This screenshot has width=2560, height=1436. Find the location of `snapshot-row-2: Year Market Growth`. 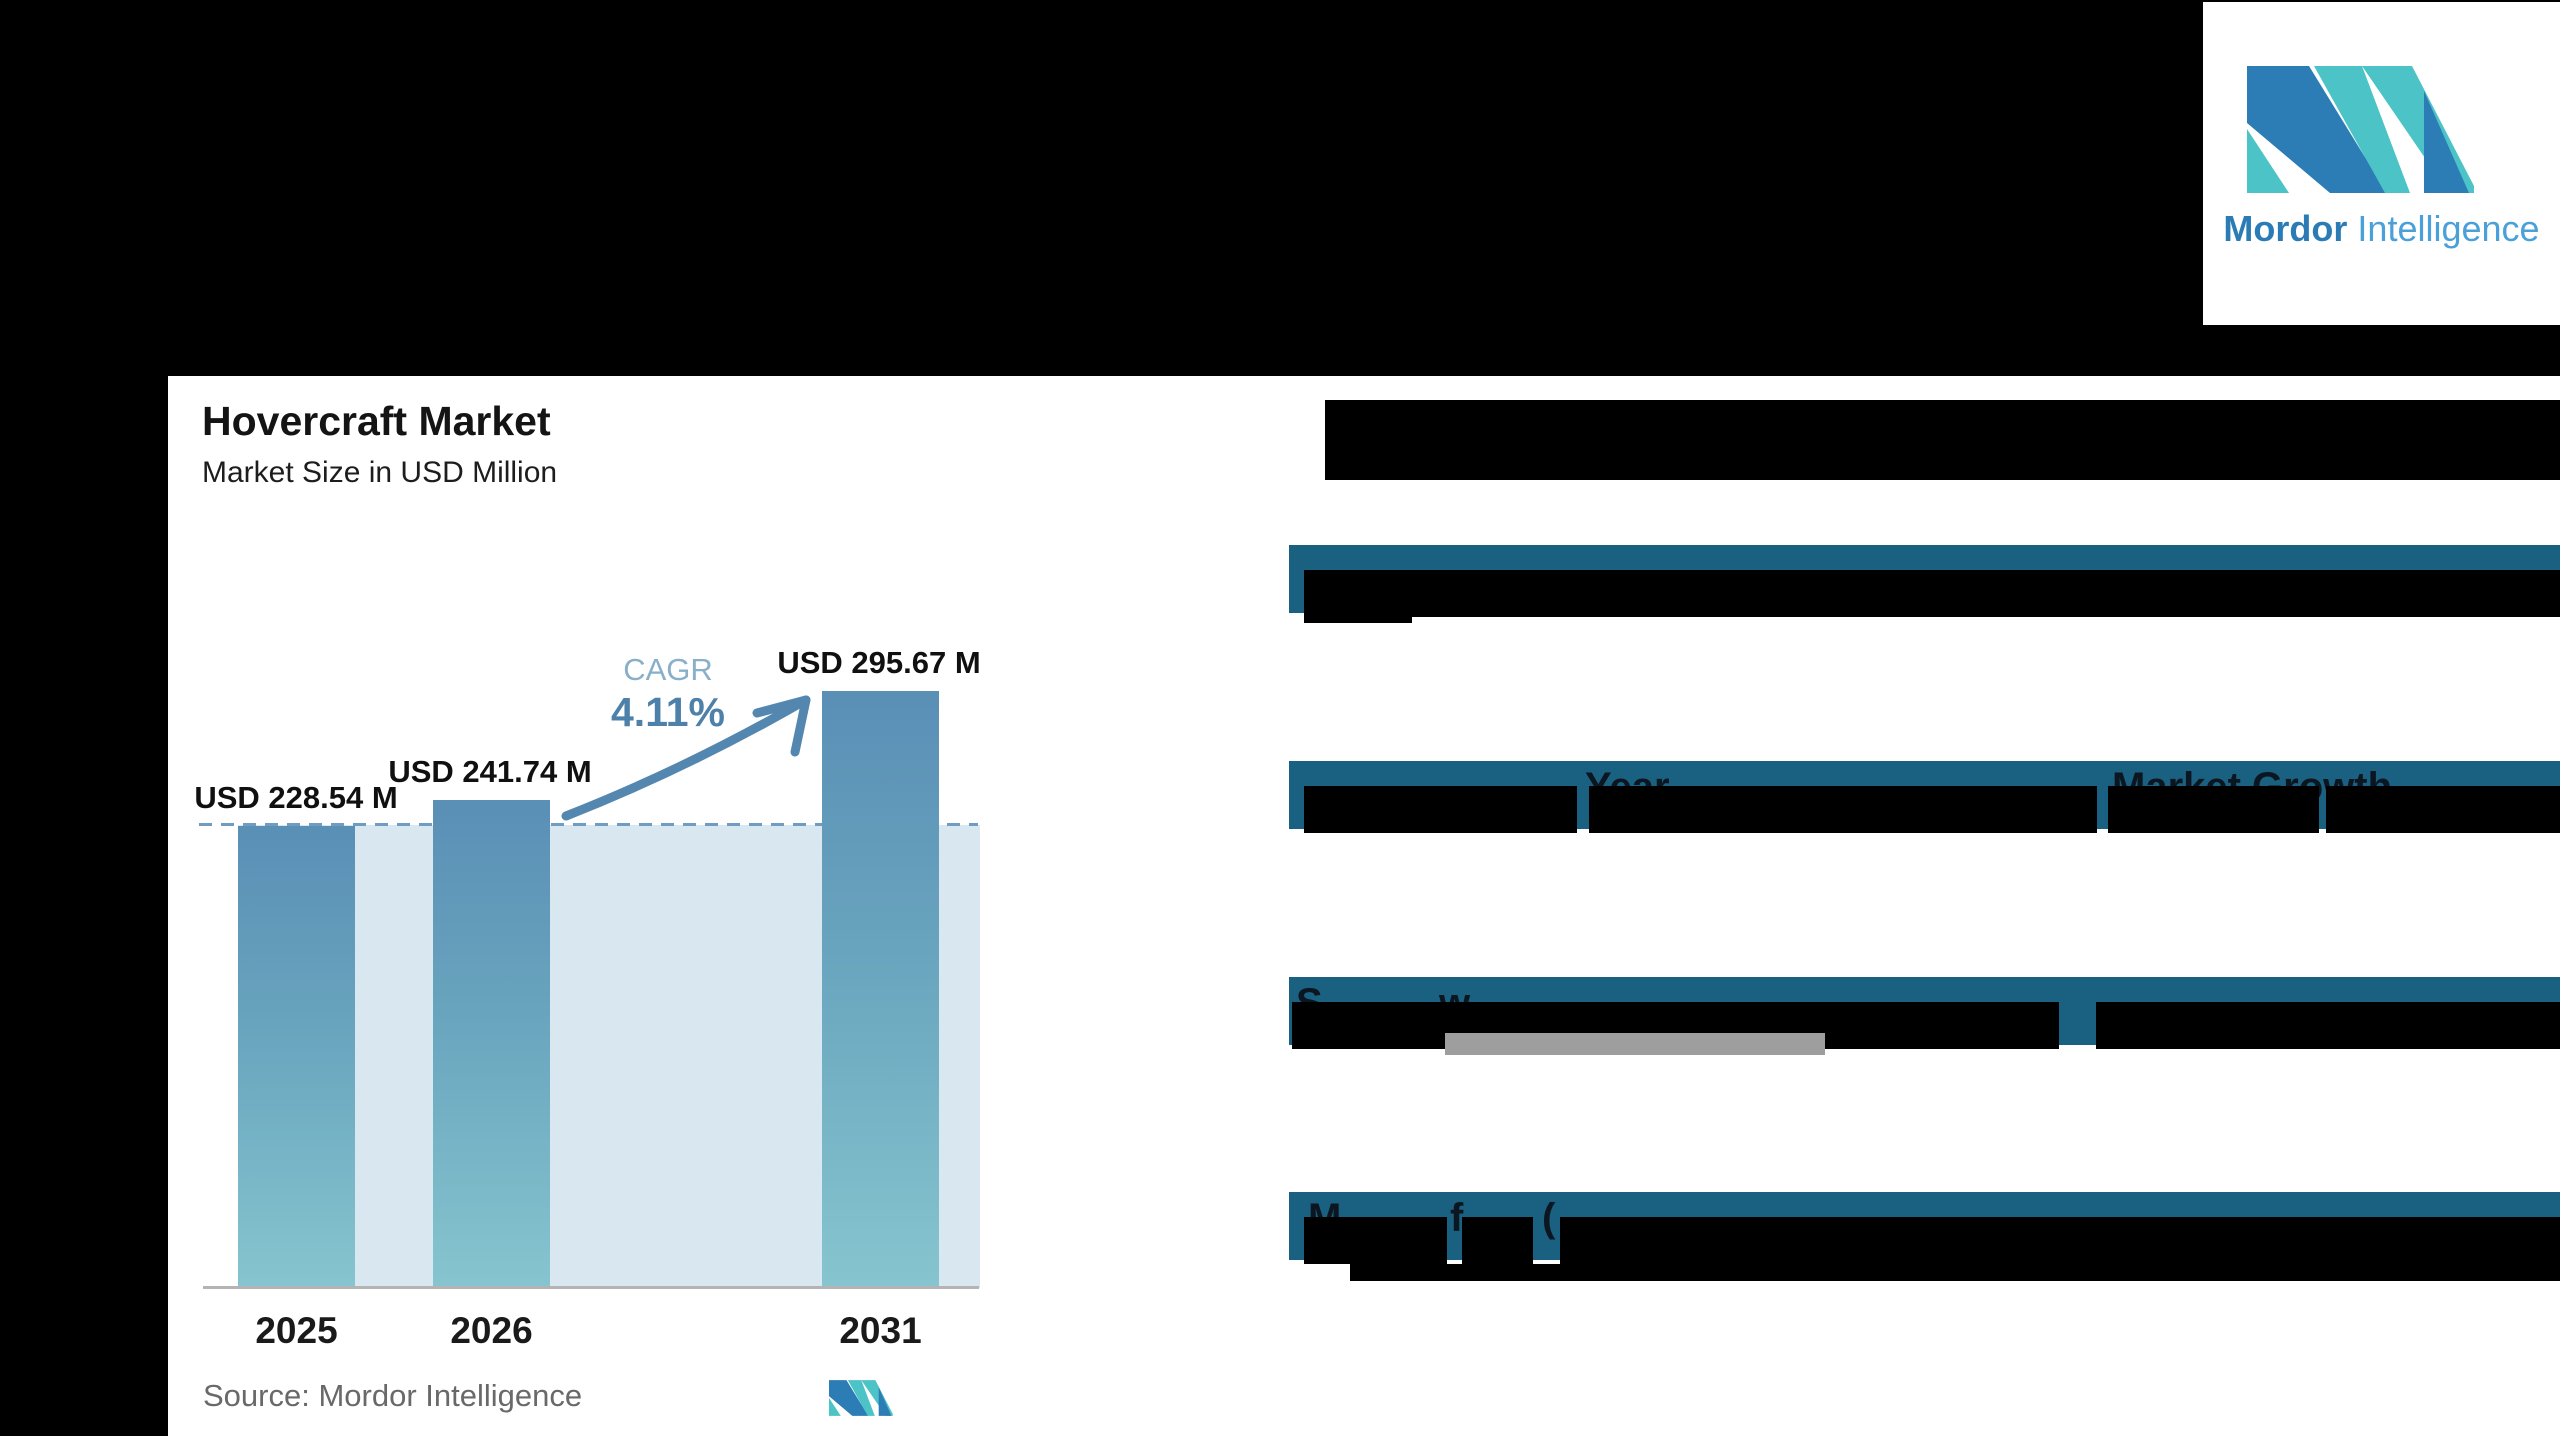

snapshot-row-2: Year Market Growth is located at coordinates (1924, 816).